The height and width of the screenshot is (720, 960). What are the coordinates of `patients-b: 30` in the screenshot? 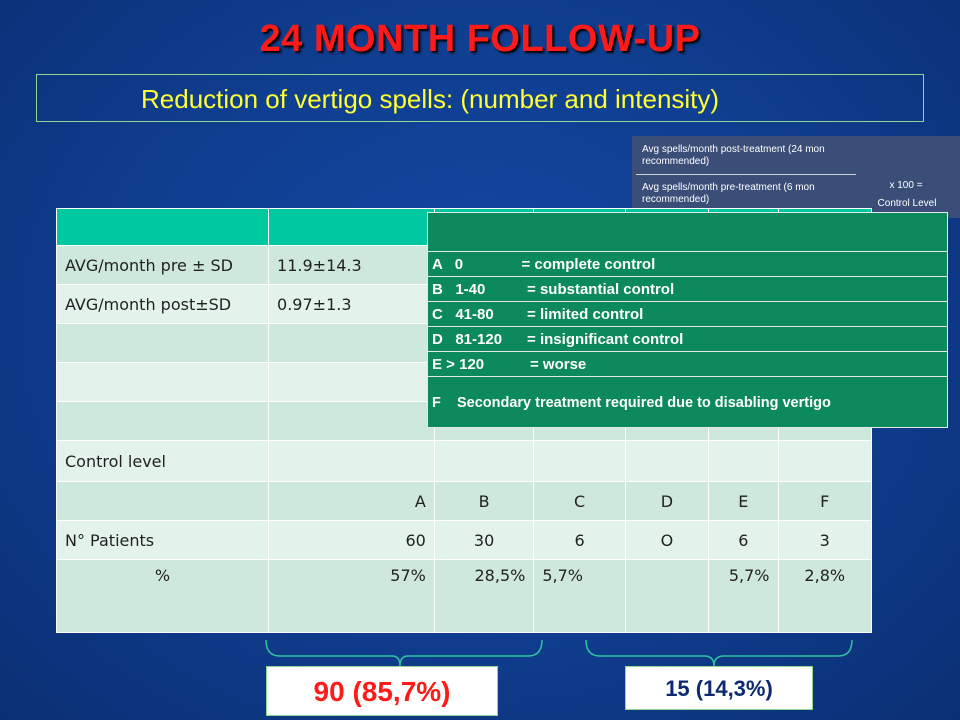 It's located at (484, 540).